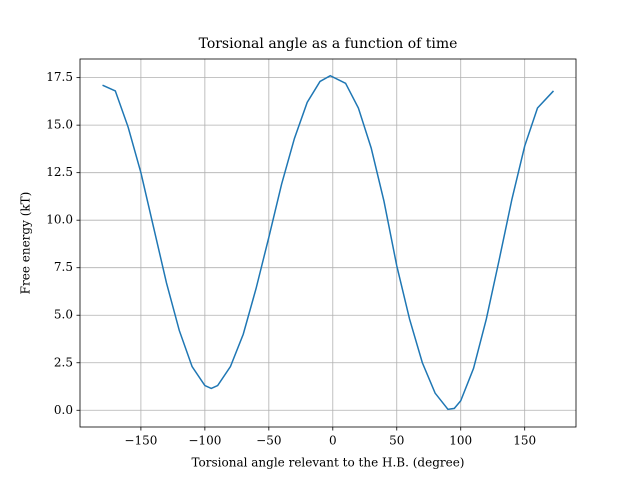 This screenshot has height=480, width=640. Describe the element at coordinates (63, 362) in the screenshot. I see `y-tick-label: 2.5` at that location.